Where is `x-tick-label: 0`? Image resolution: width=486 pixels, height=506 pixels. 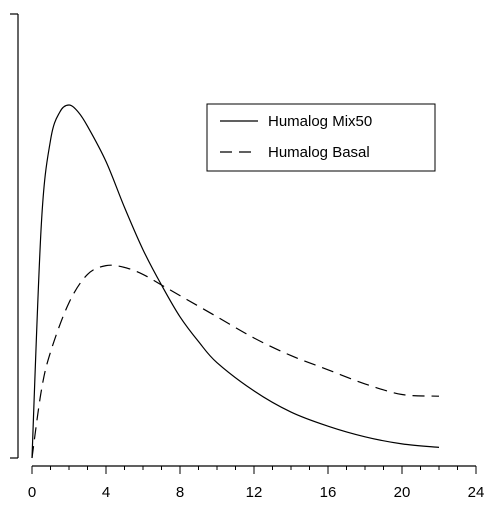 x-tick-label: 0 is located at coordinates (32, 492).